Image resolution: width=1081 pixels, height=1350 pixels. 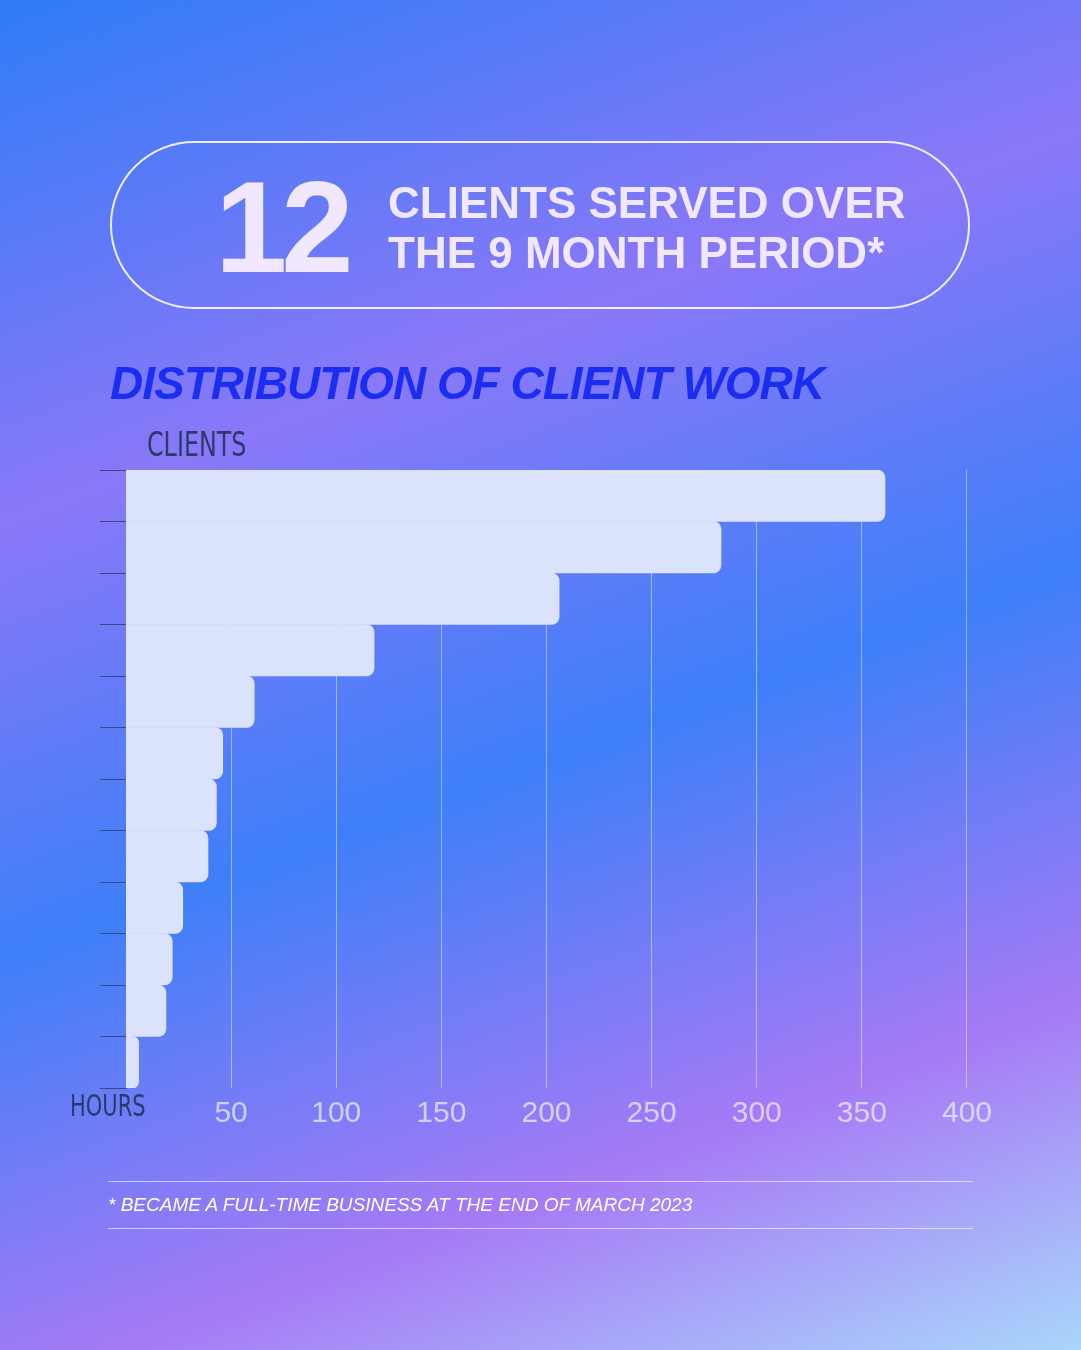 What do you see at coordinates (108, 1105) in the screenshot?
I see `x-axis-title: HOURS` at bounding box center [108, 1105].